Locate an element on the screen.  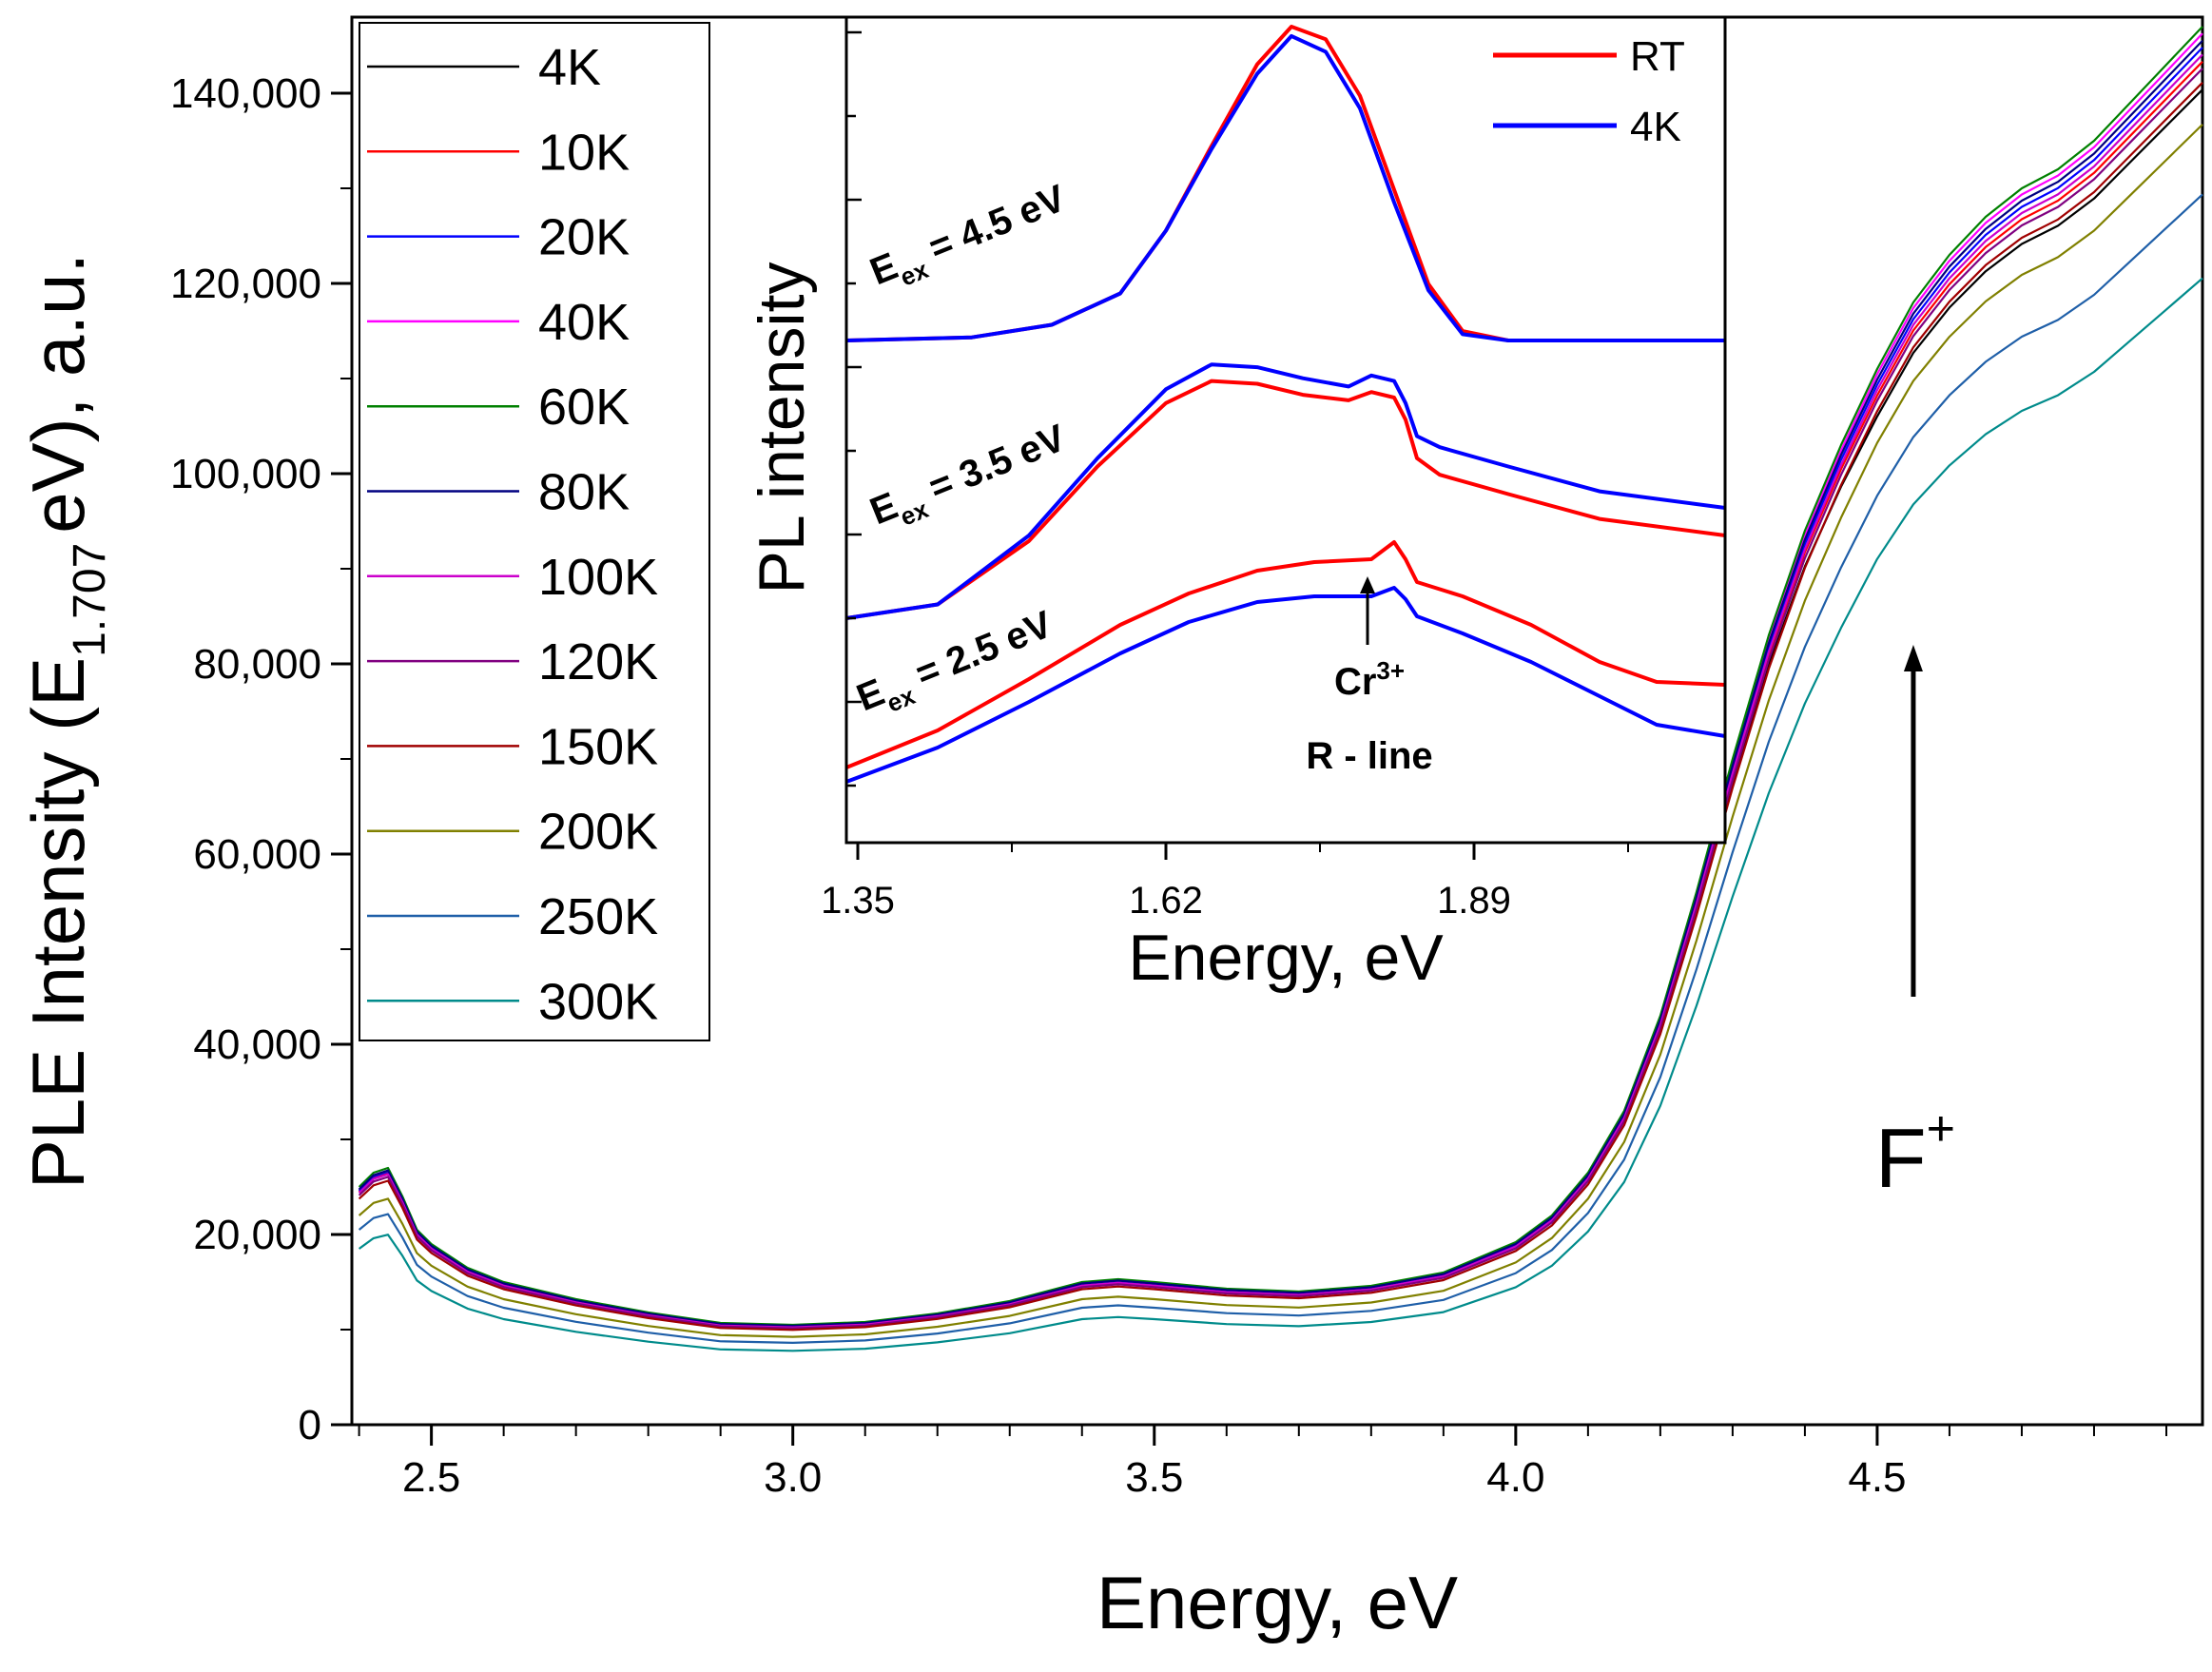
main-x-tick-label: 3.0 is located at coordinates (793, 1477).